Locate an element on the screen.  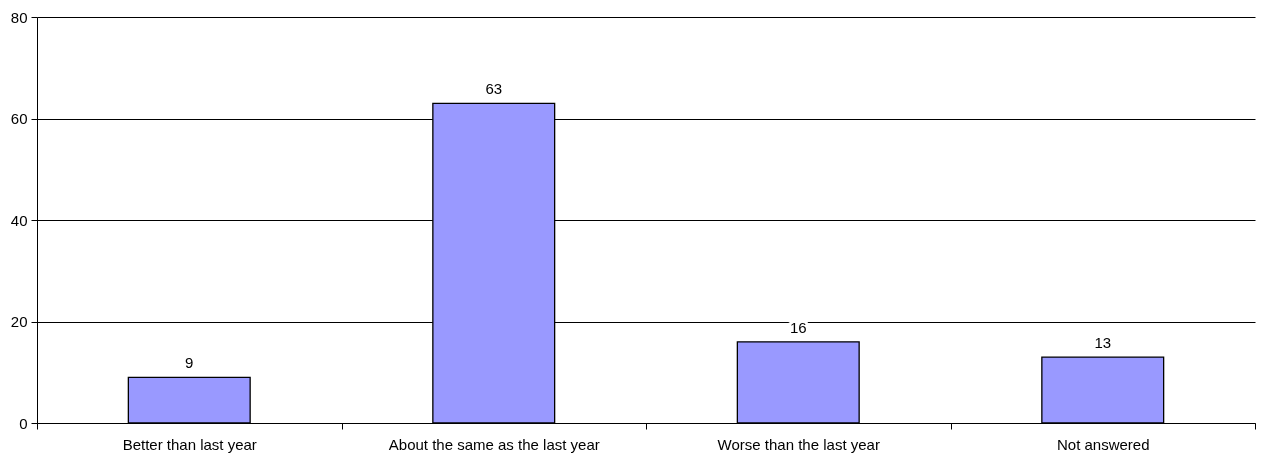
data-label: 63 is located at coordinates (494, 89).